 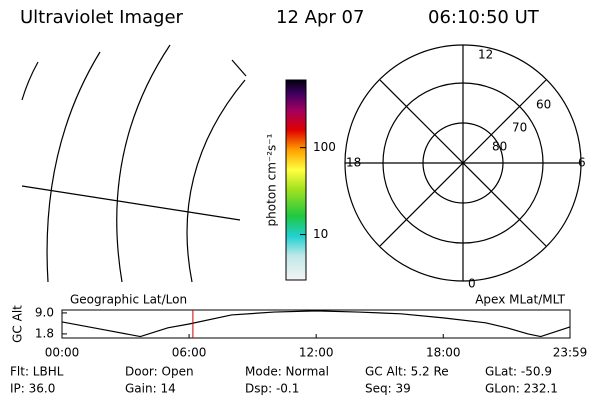 What do you see at coordinates (272, 179) in the screenshot?
I see `colorbar-label: photon cm⁻²s⁻¹` at bounding box center [272, 179].